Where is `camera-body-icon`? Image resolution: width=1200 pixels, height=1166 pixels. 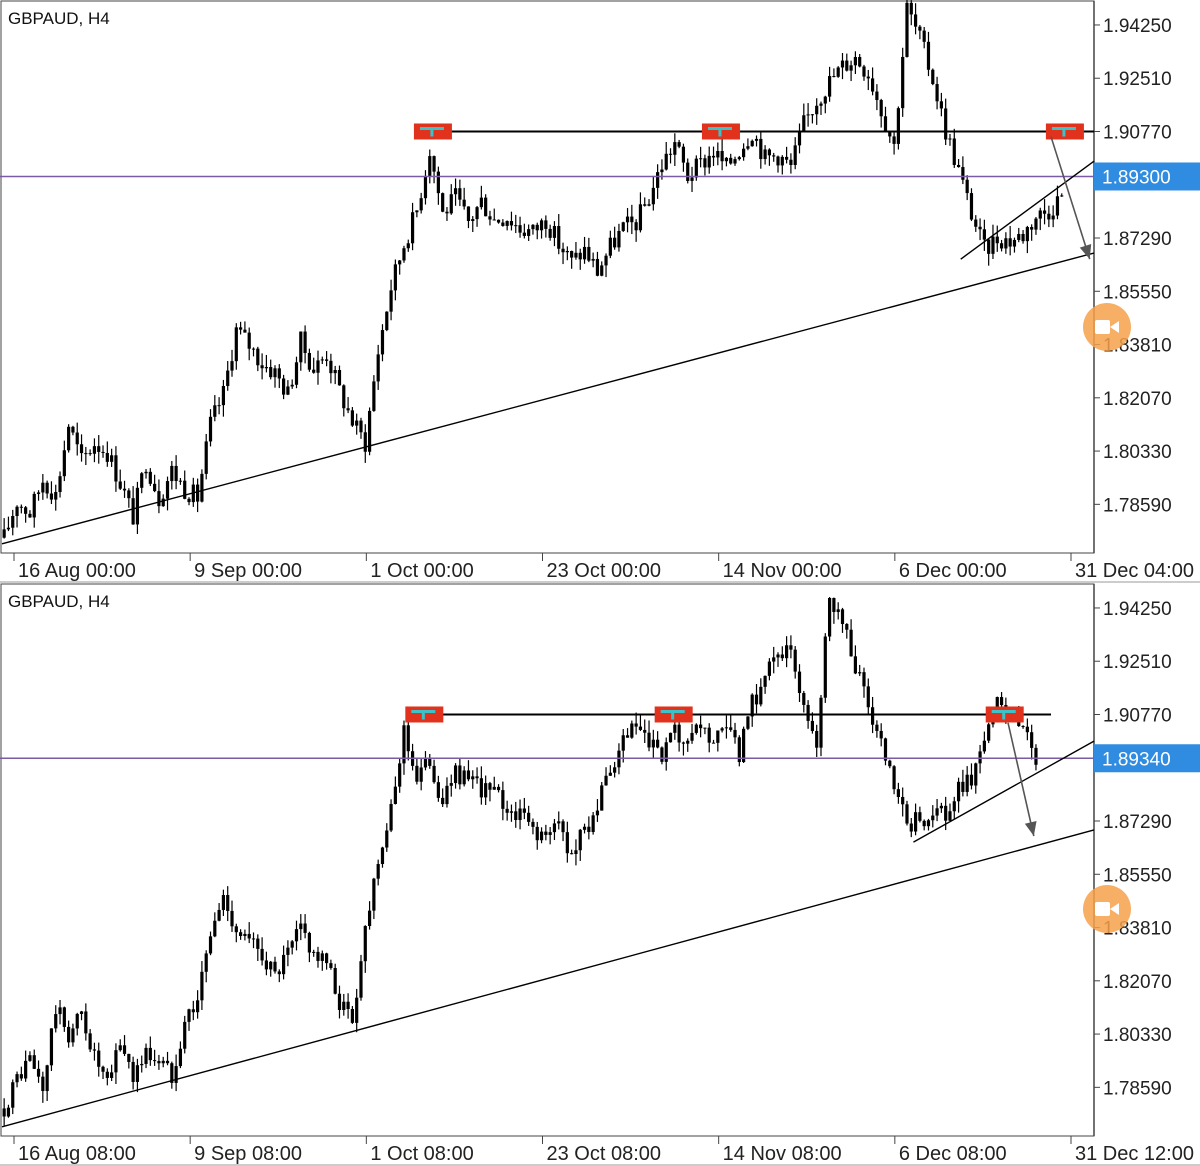
camera-body-icon is located at coordinates (1102, 909).